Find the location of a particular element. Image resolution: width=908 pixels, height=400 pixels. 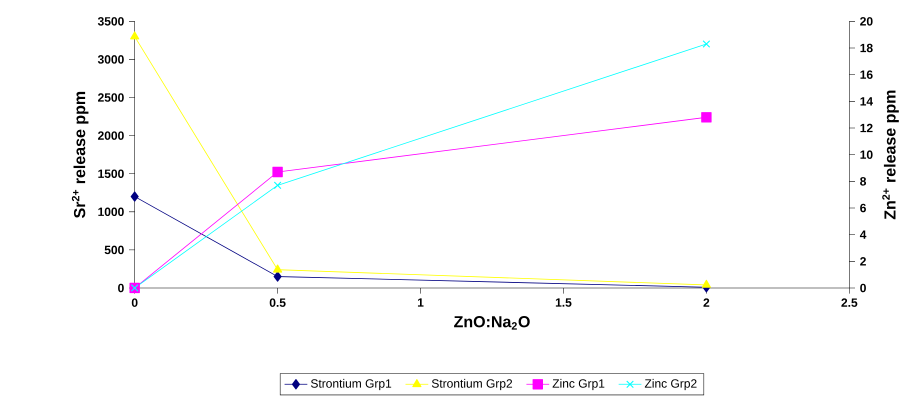

y2-tick-label: 0 is located at coordinates (863, 288).